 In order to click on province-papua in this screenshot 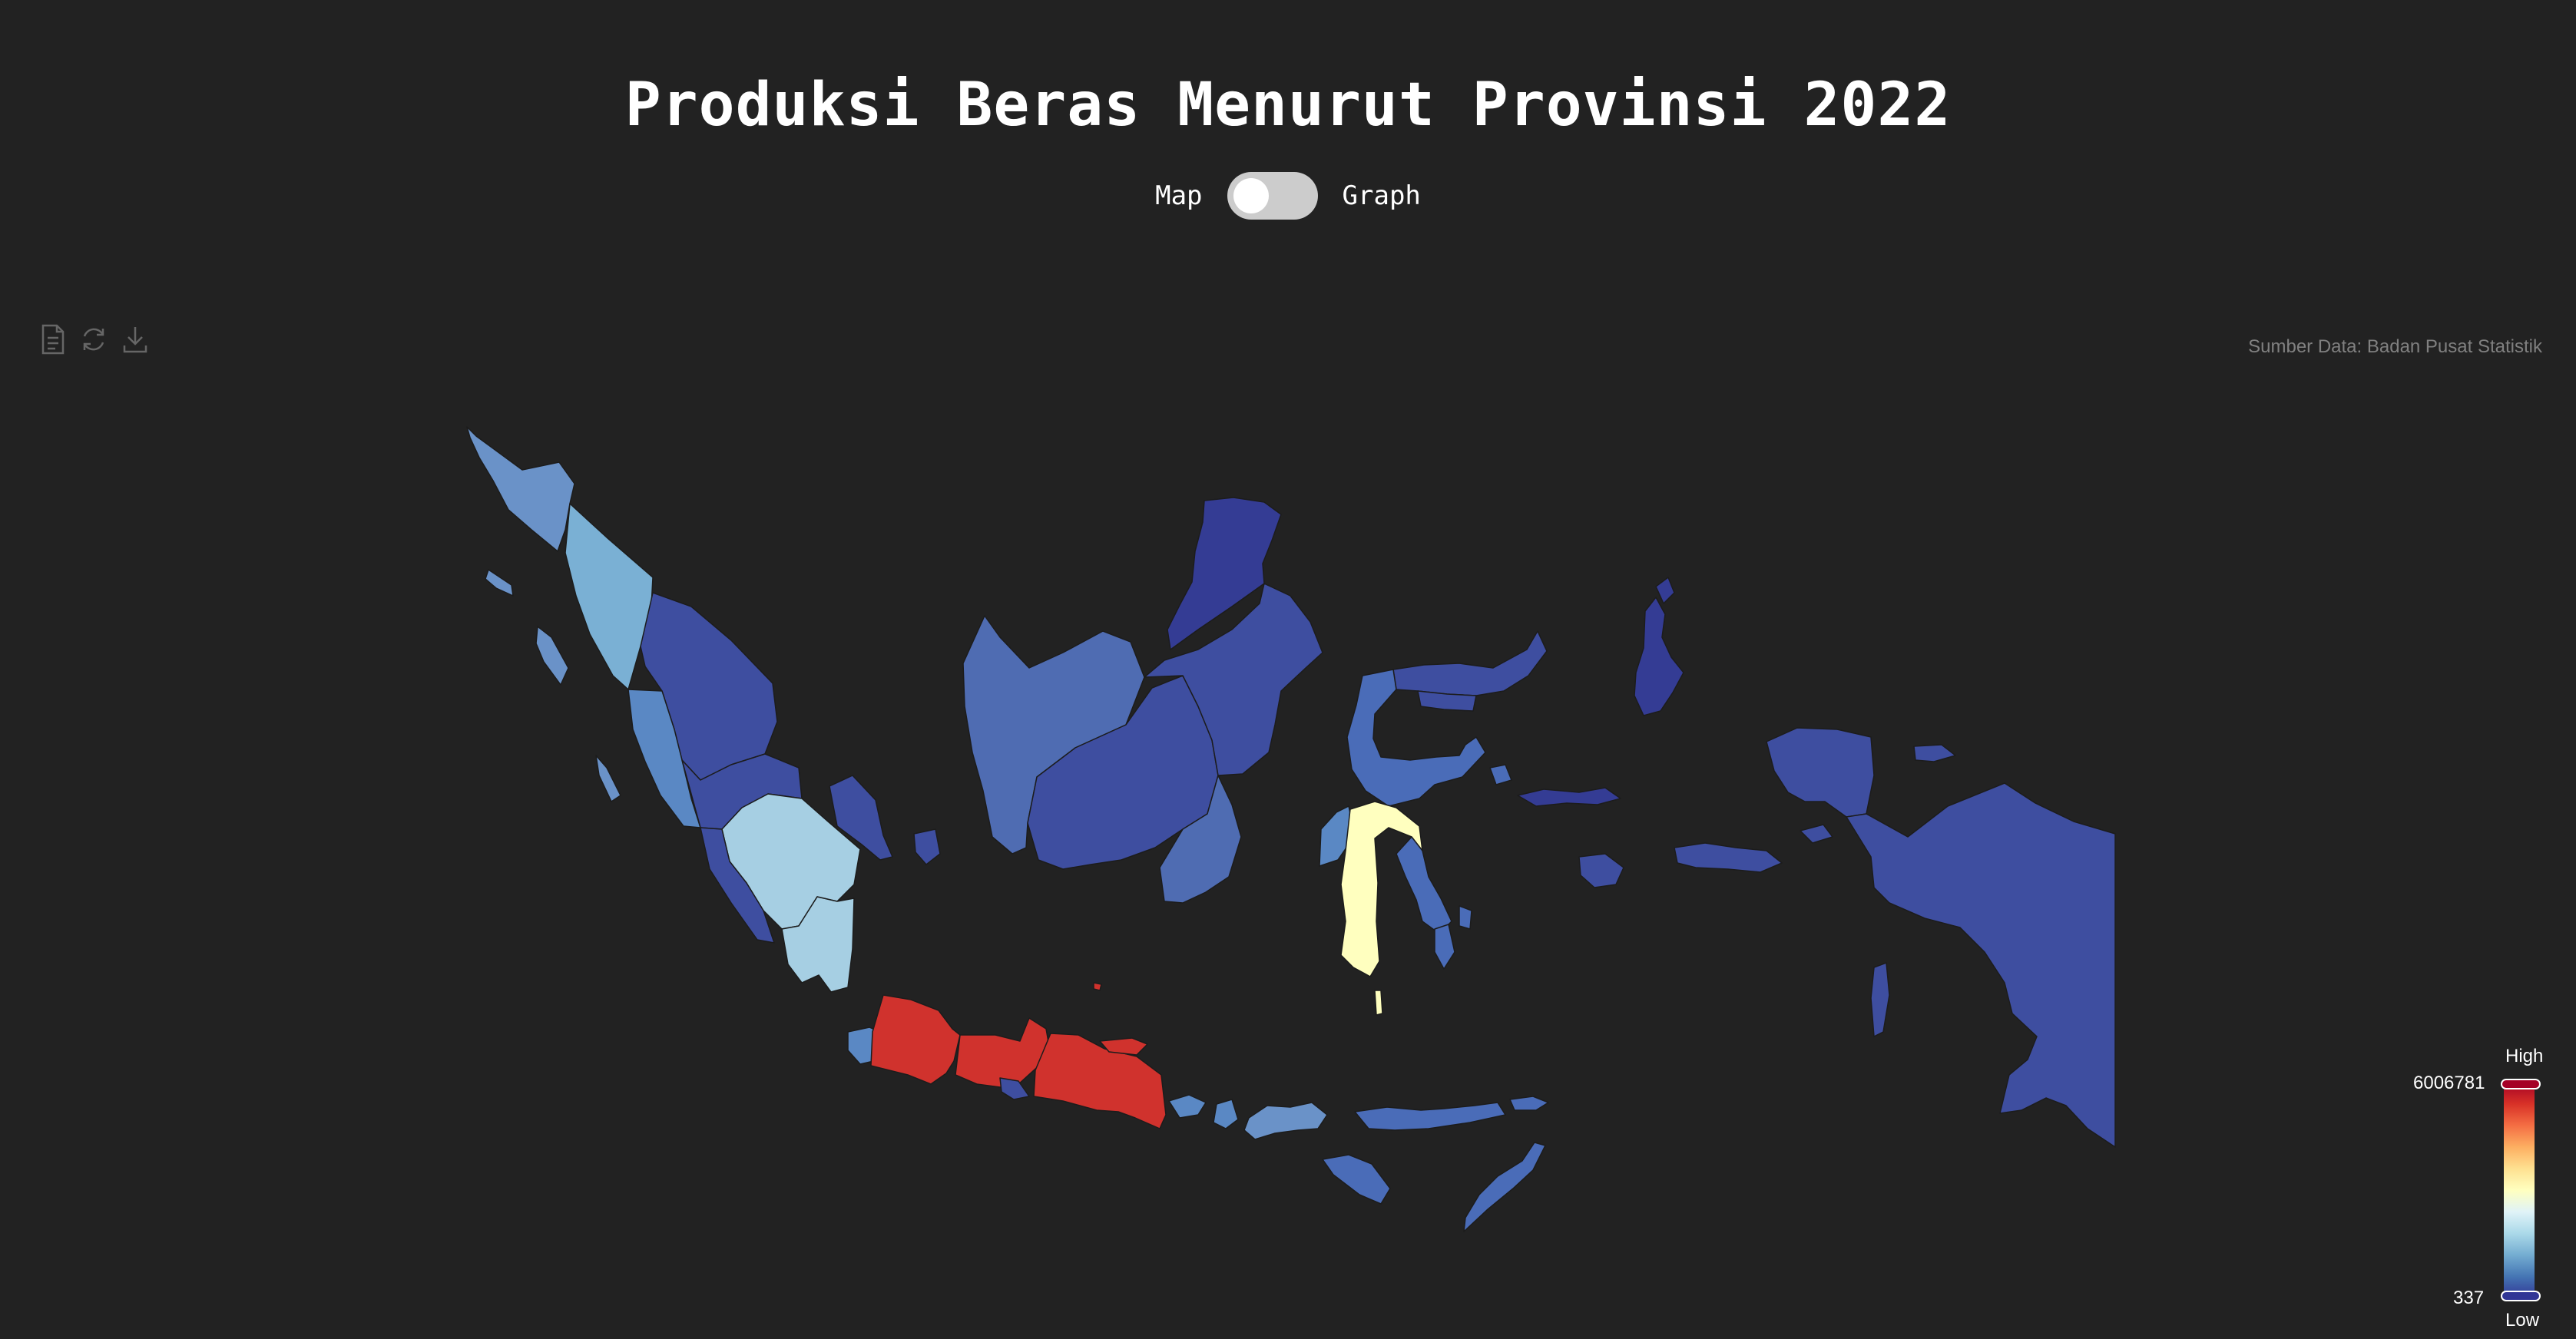, I will do `click(1981, 965)`.